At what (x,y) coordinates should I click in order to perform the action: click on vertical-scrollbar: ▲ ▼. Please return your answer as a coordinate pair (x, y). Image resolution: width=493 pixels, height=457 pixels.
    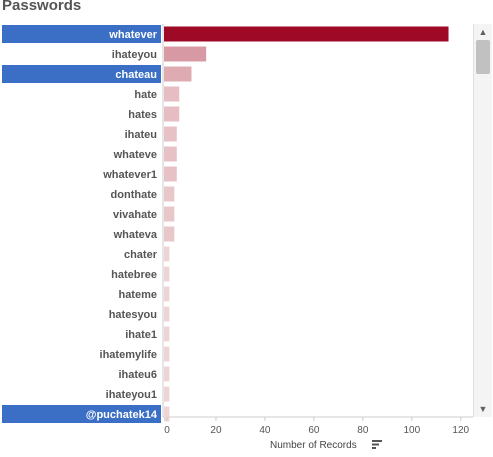
    Looking at the image, I should click on (482, 220).